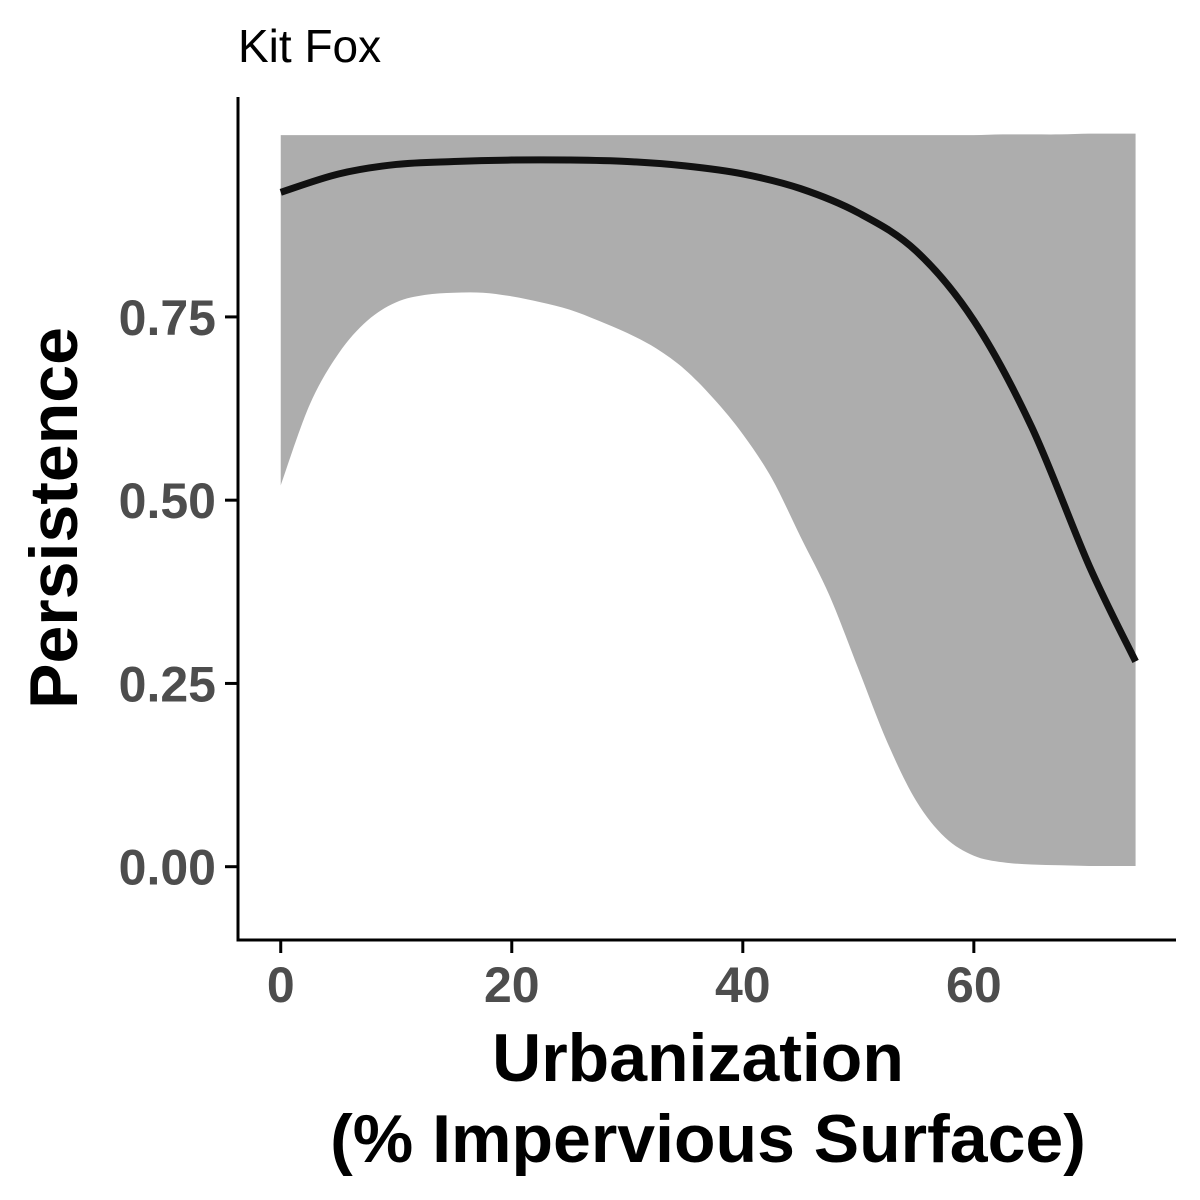 This screenshot has width=1200, height=1200. Describe the element at coordinates (167, 501) in the screenshot. I see `y-tick-label: 0.50` at that location.